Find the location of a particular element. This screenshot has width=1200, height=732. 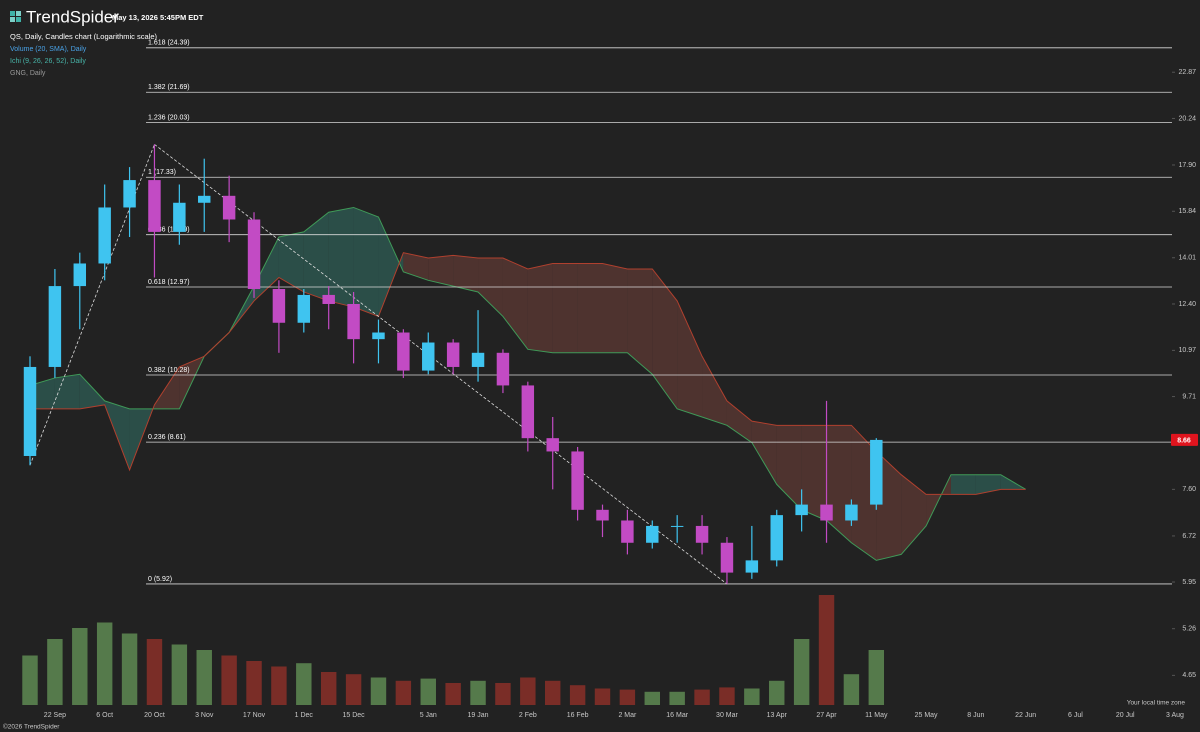

indicator-label: Volume (20, SMA), Daily is located at coordinates (48, 49).